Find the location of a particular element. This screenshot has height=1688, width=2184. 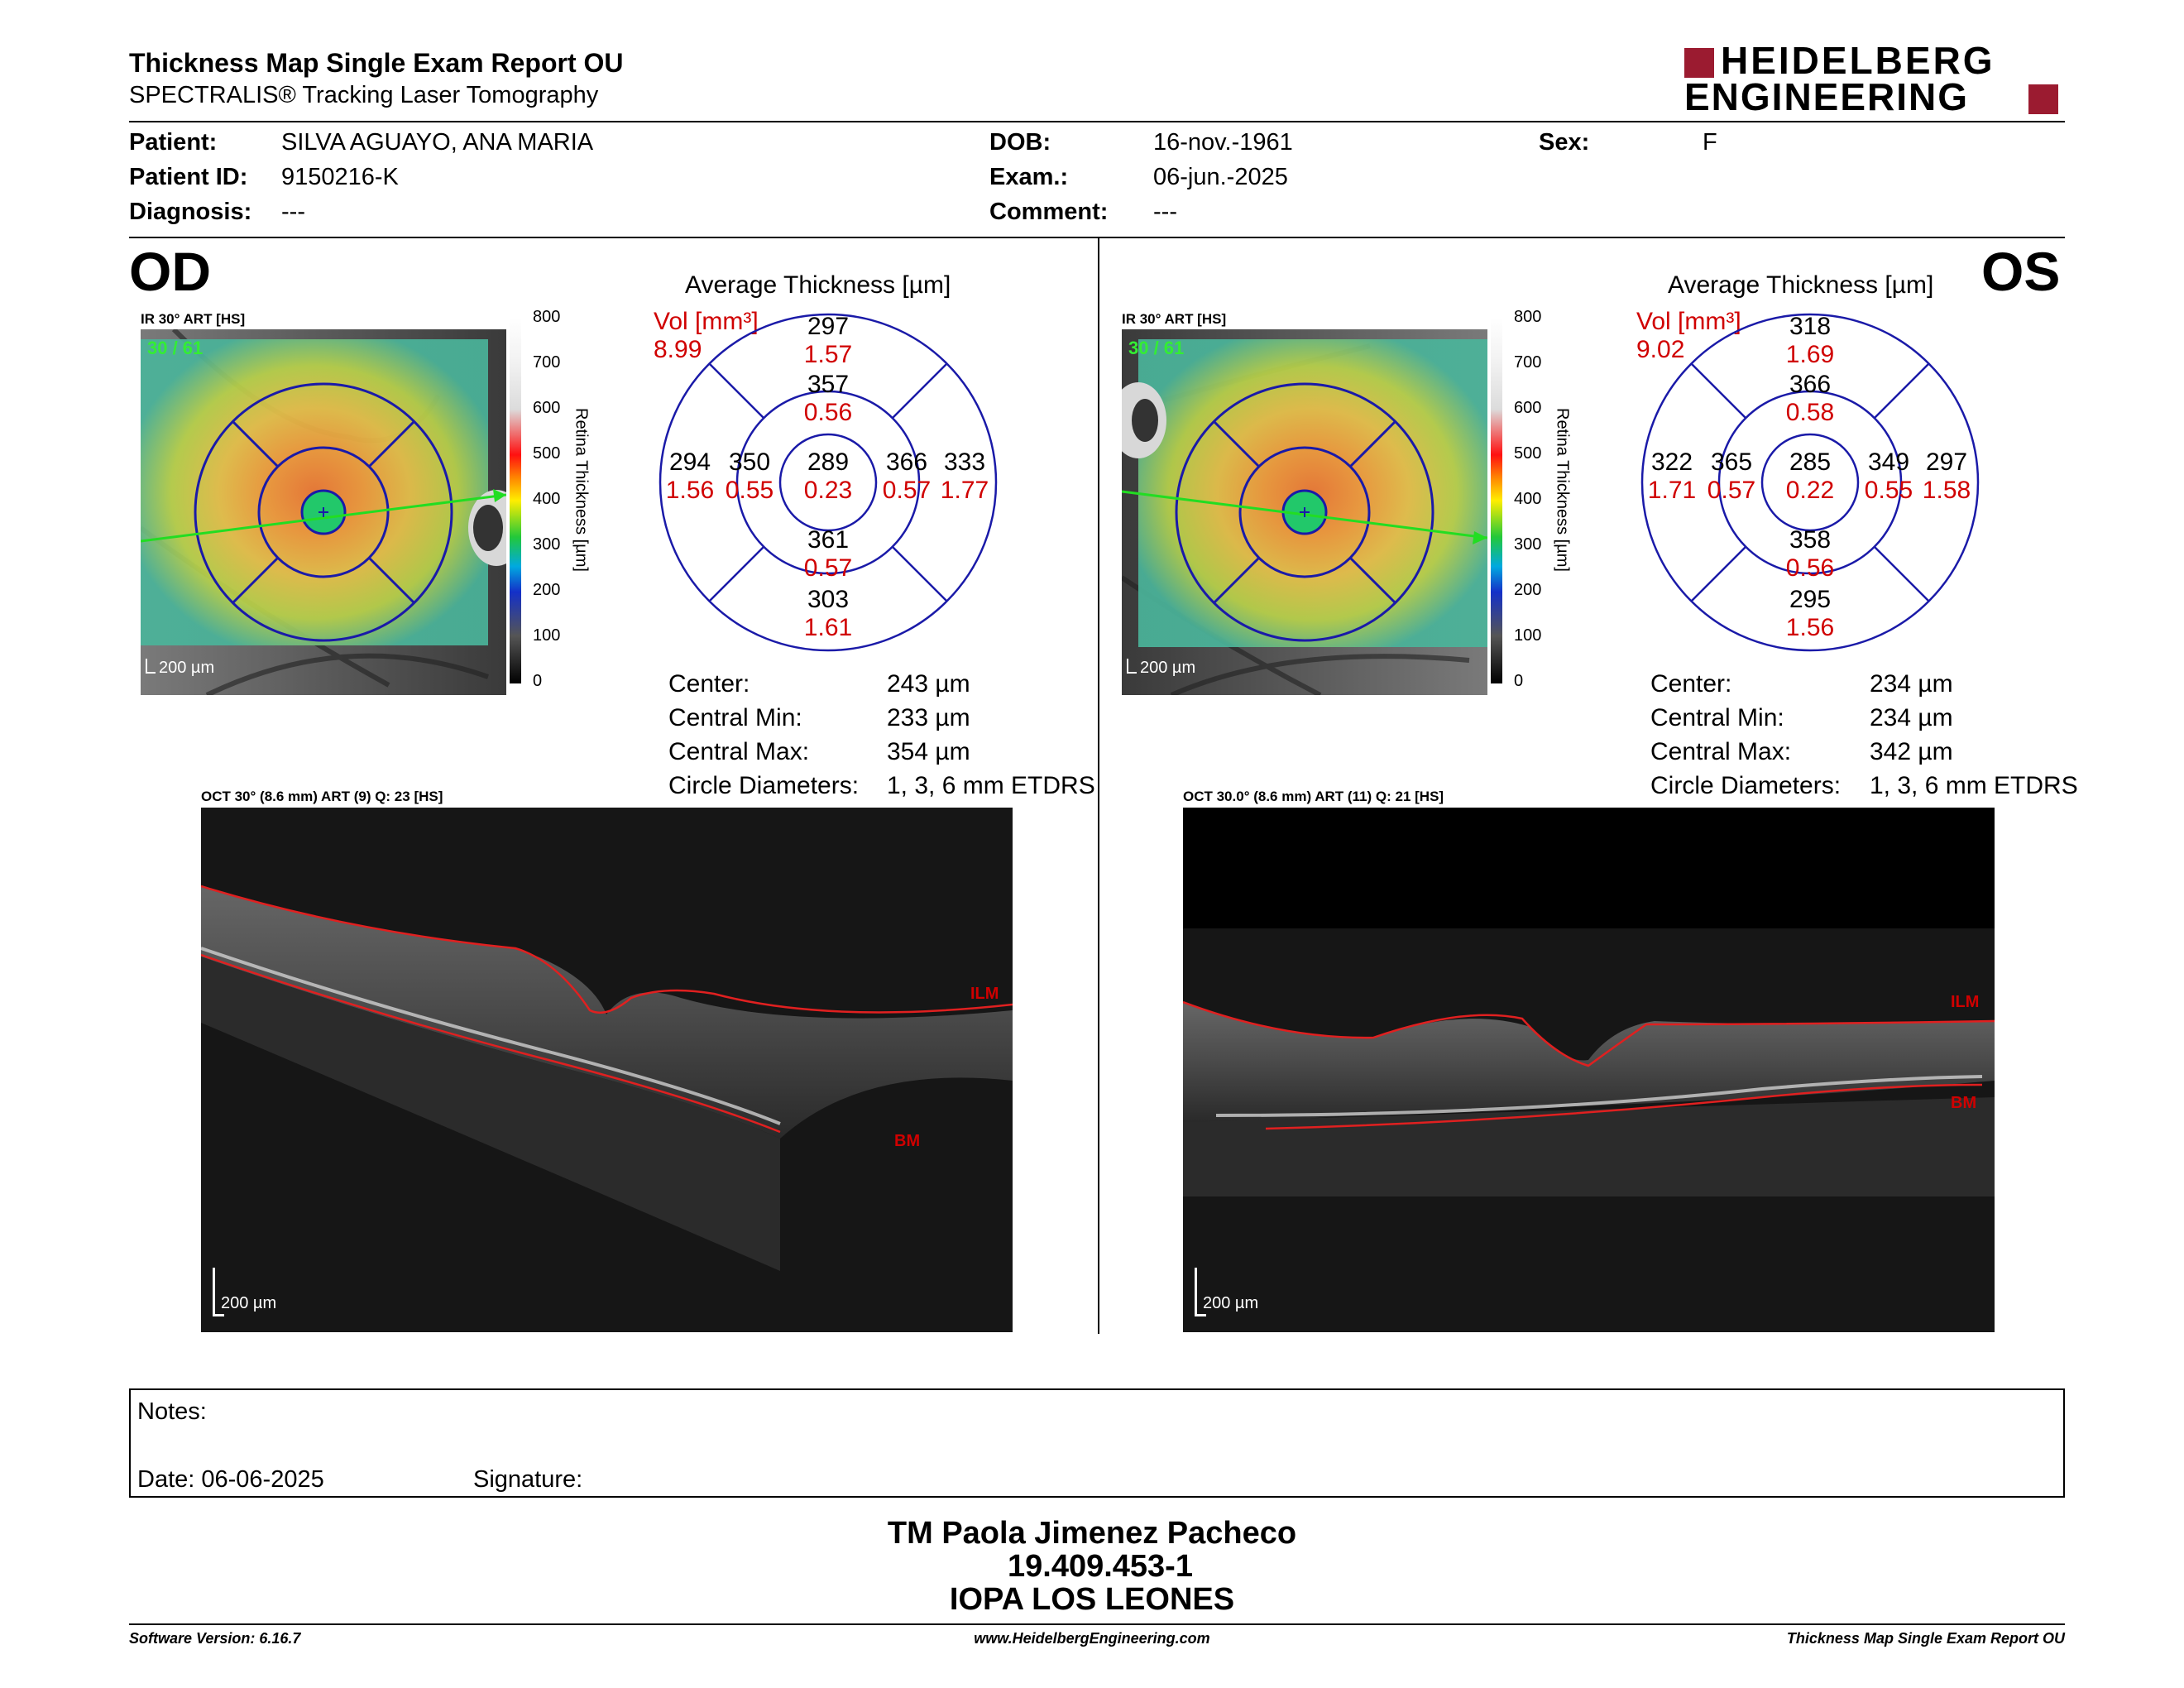

os-max-label: Central Max: is located at coordinates (1721, 751).